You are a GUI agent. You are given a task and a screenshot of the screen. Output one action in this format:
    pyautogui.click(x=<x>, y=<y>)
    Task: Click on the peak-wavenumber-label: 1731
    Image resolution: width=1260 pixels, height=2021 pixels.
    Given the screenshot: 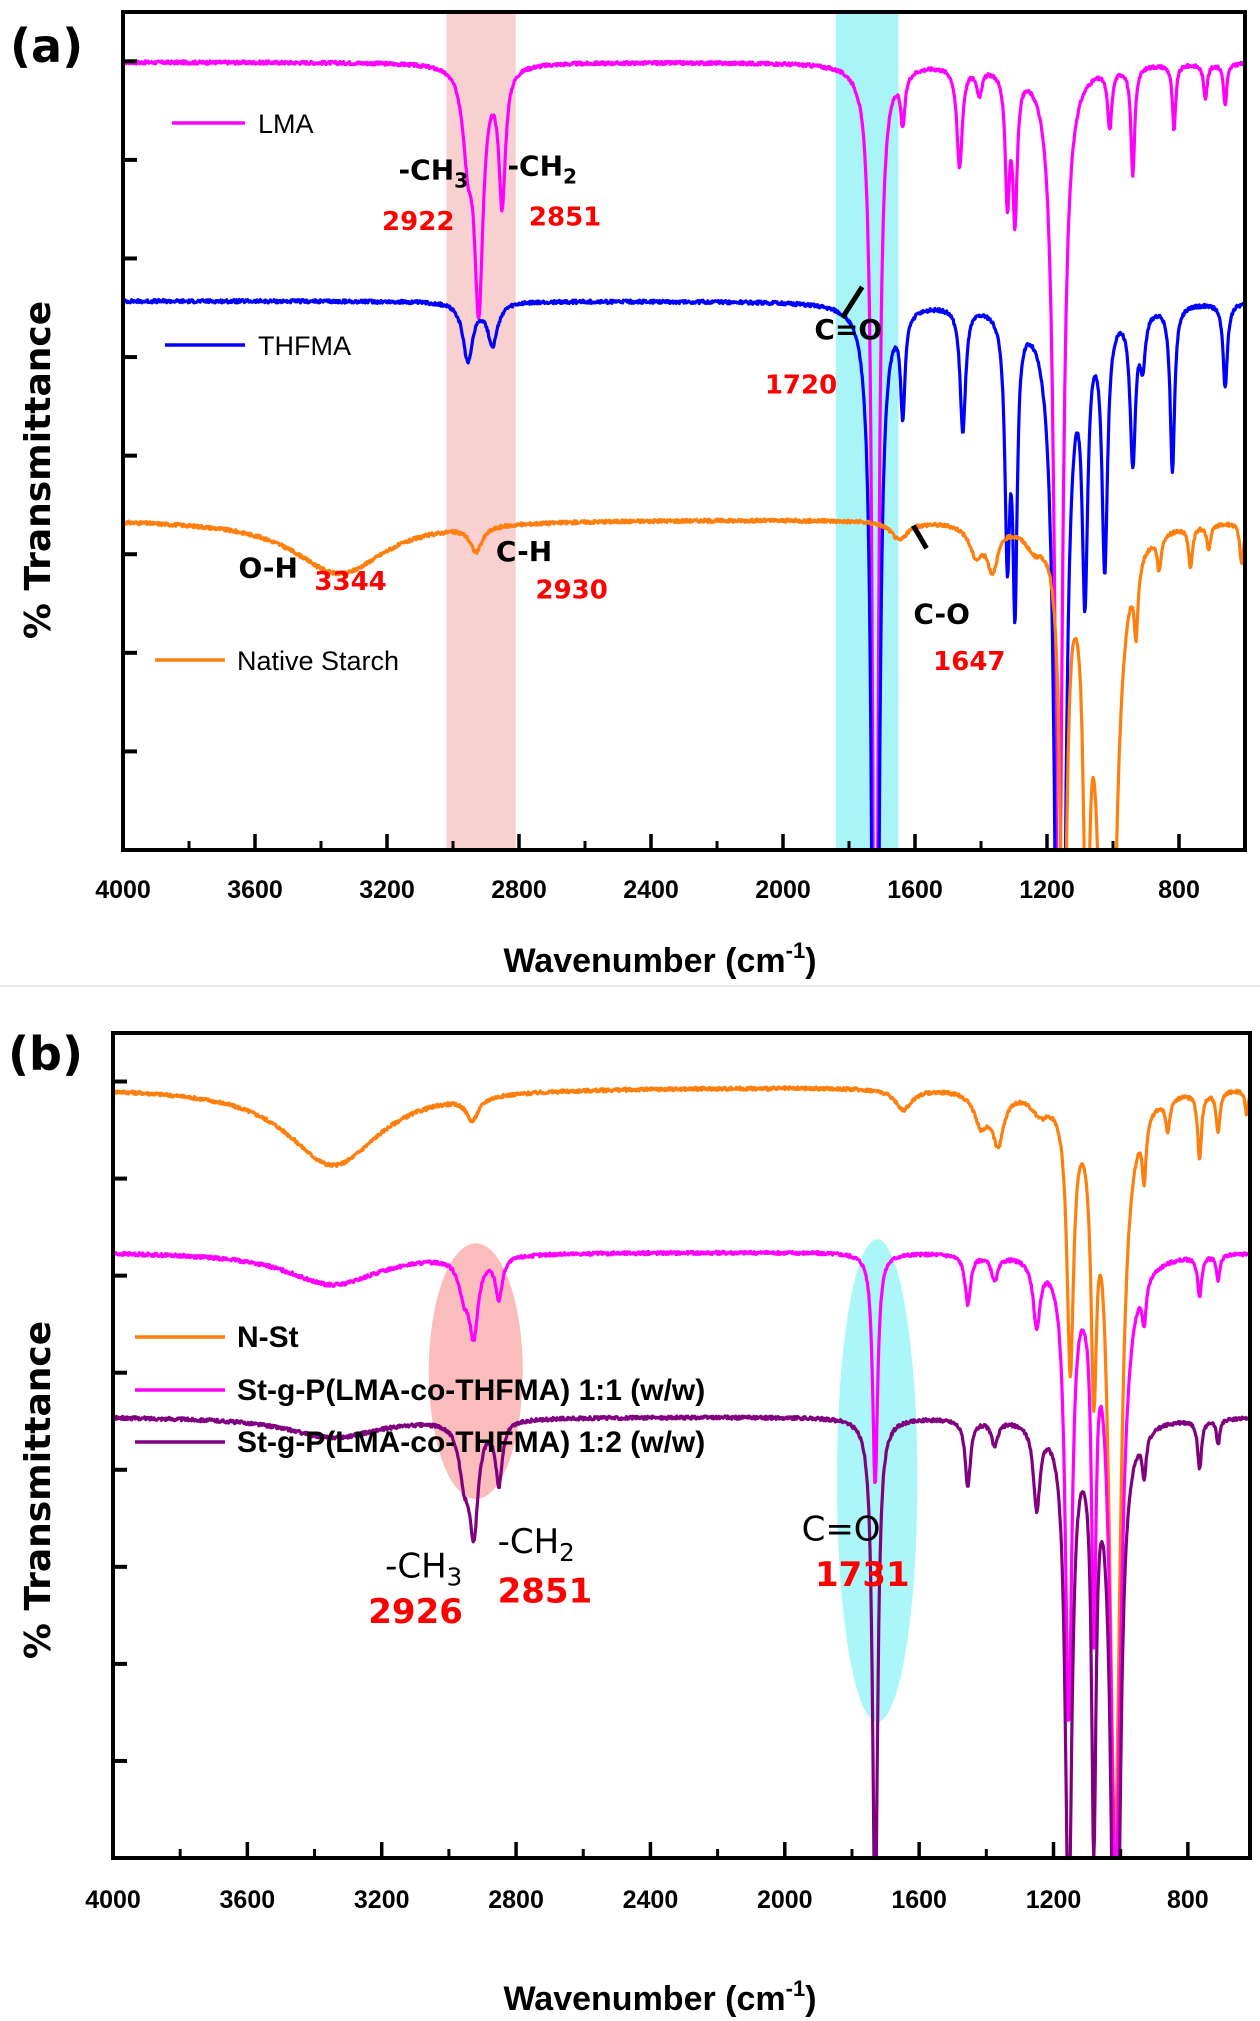 What is the action you would take?
    pyautogui.click(x=862, y=1575)
    